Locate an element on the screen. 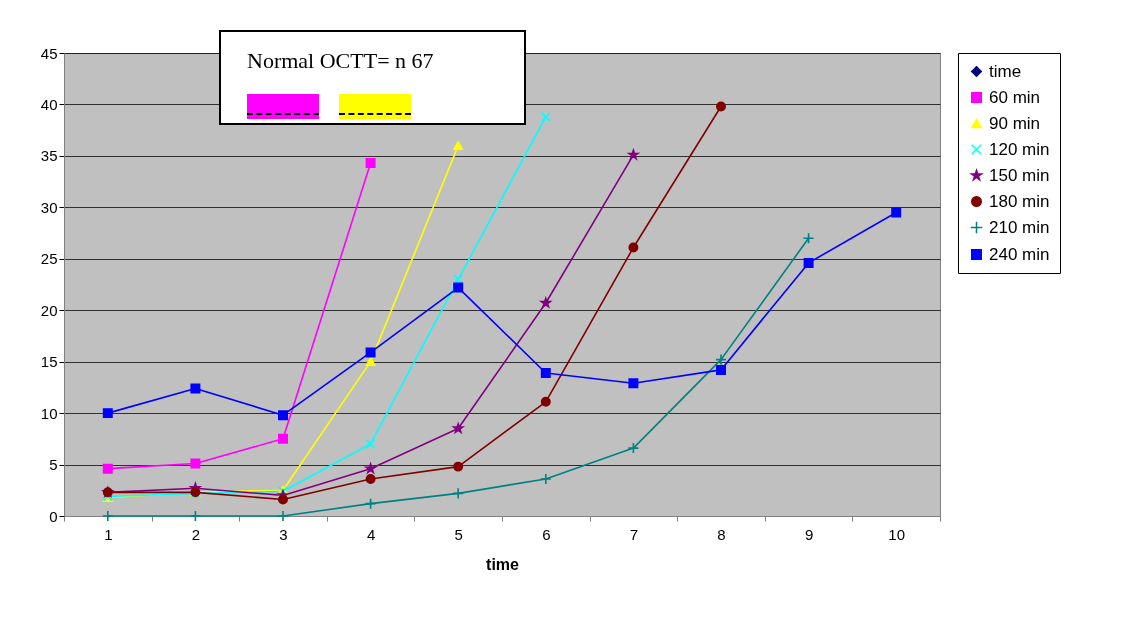 The width and height of the screenshot is (1127, 621). y-tick-label: 25 is located at coordinates (49, 259).